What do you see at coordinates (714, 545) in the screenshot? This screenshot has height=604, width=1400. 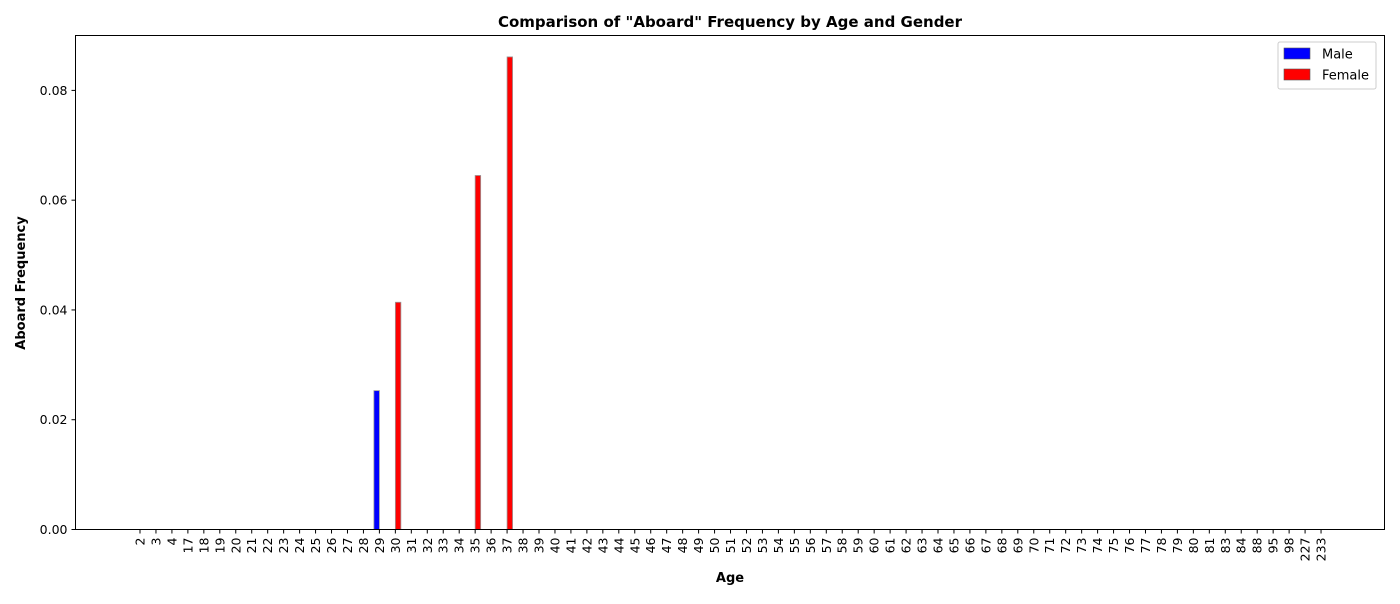 I see `x-tick-label: 50` at bounding box center [714, 545].